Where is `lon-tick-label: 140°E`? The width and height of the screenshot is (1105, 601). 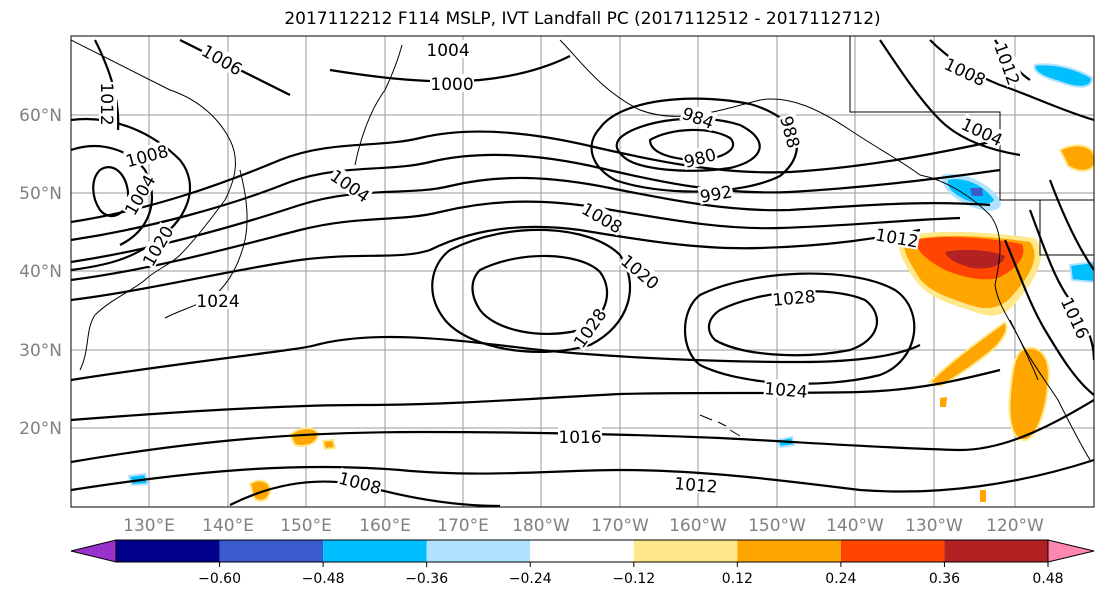 lon-tick-label: 140°E is located at coordinates (228, 526).